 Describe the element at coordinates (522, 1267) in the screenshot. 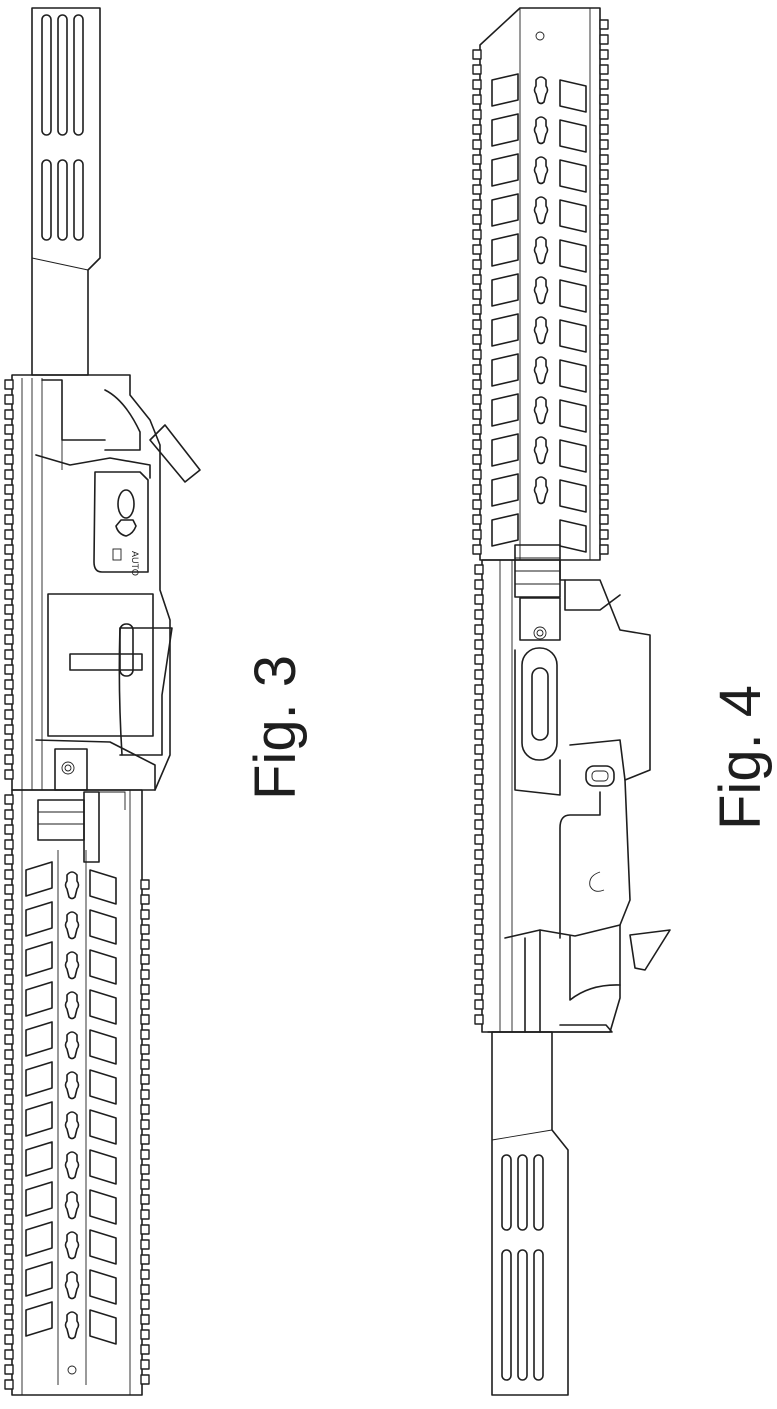

I see `fig4-stock-slots` at that location.